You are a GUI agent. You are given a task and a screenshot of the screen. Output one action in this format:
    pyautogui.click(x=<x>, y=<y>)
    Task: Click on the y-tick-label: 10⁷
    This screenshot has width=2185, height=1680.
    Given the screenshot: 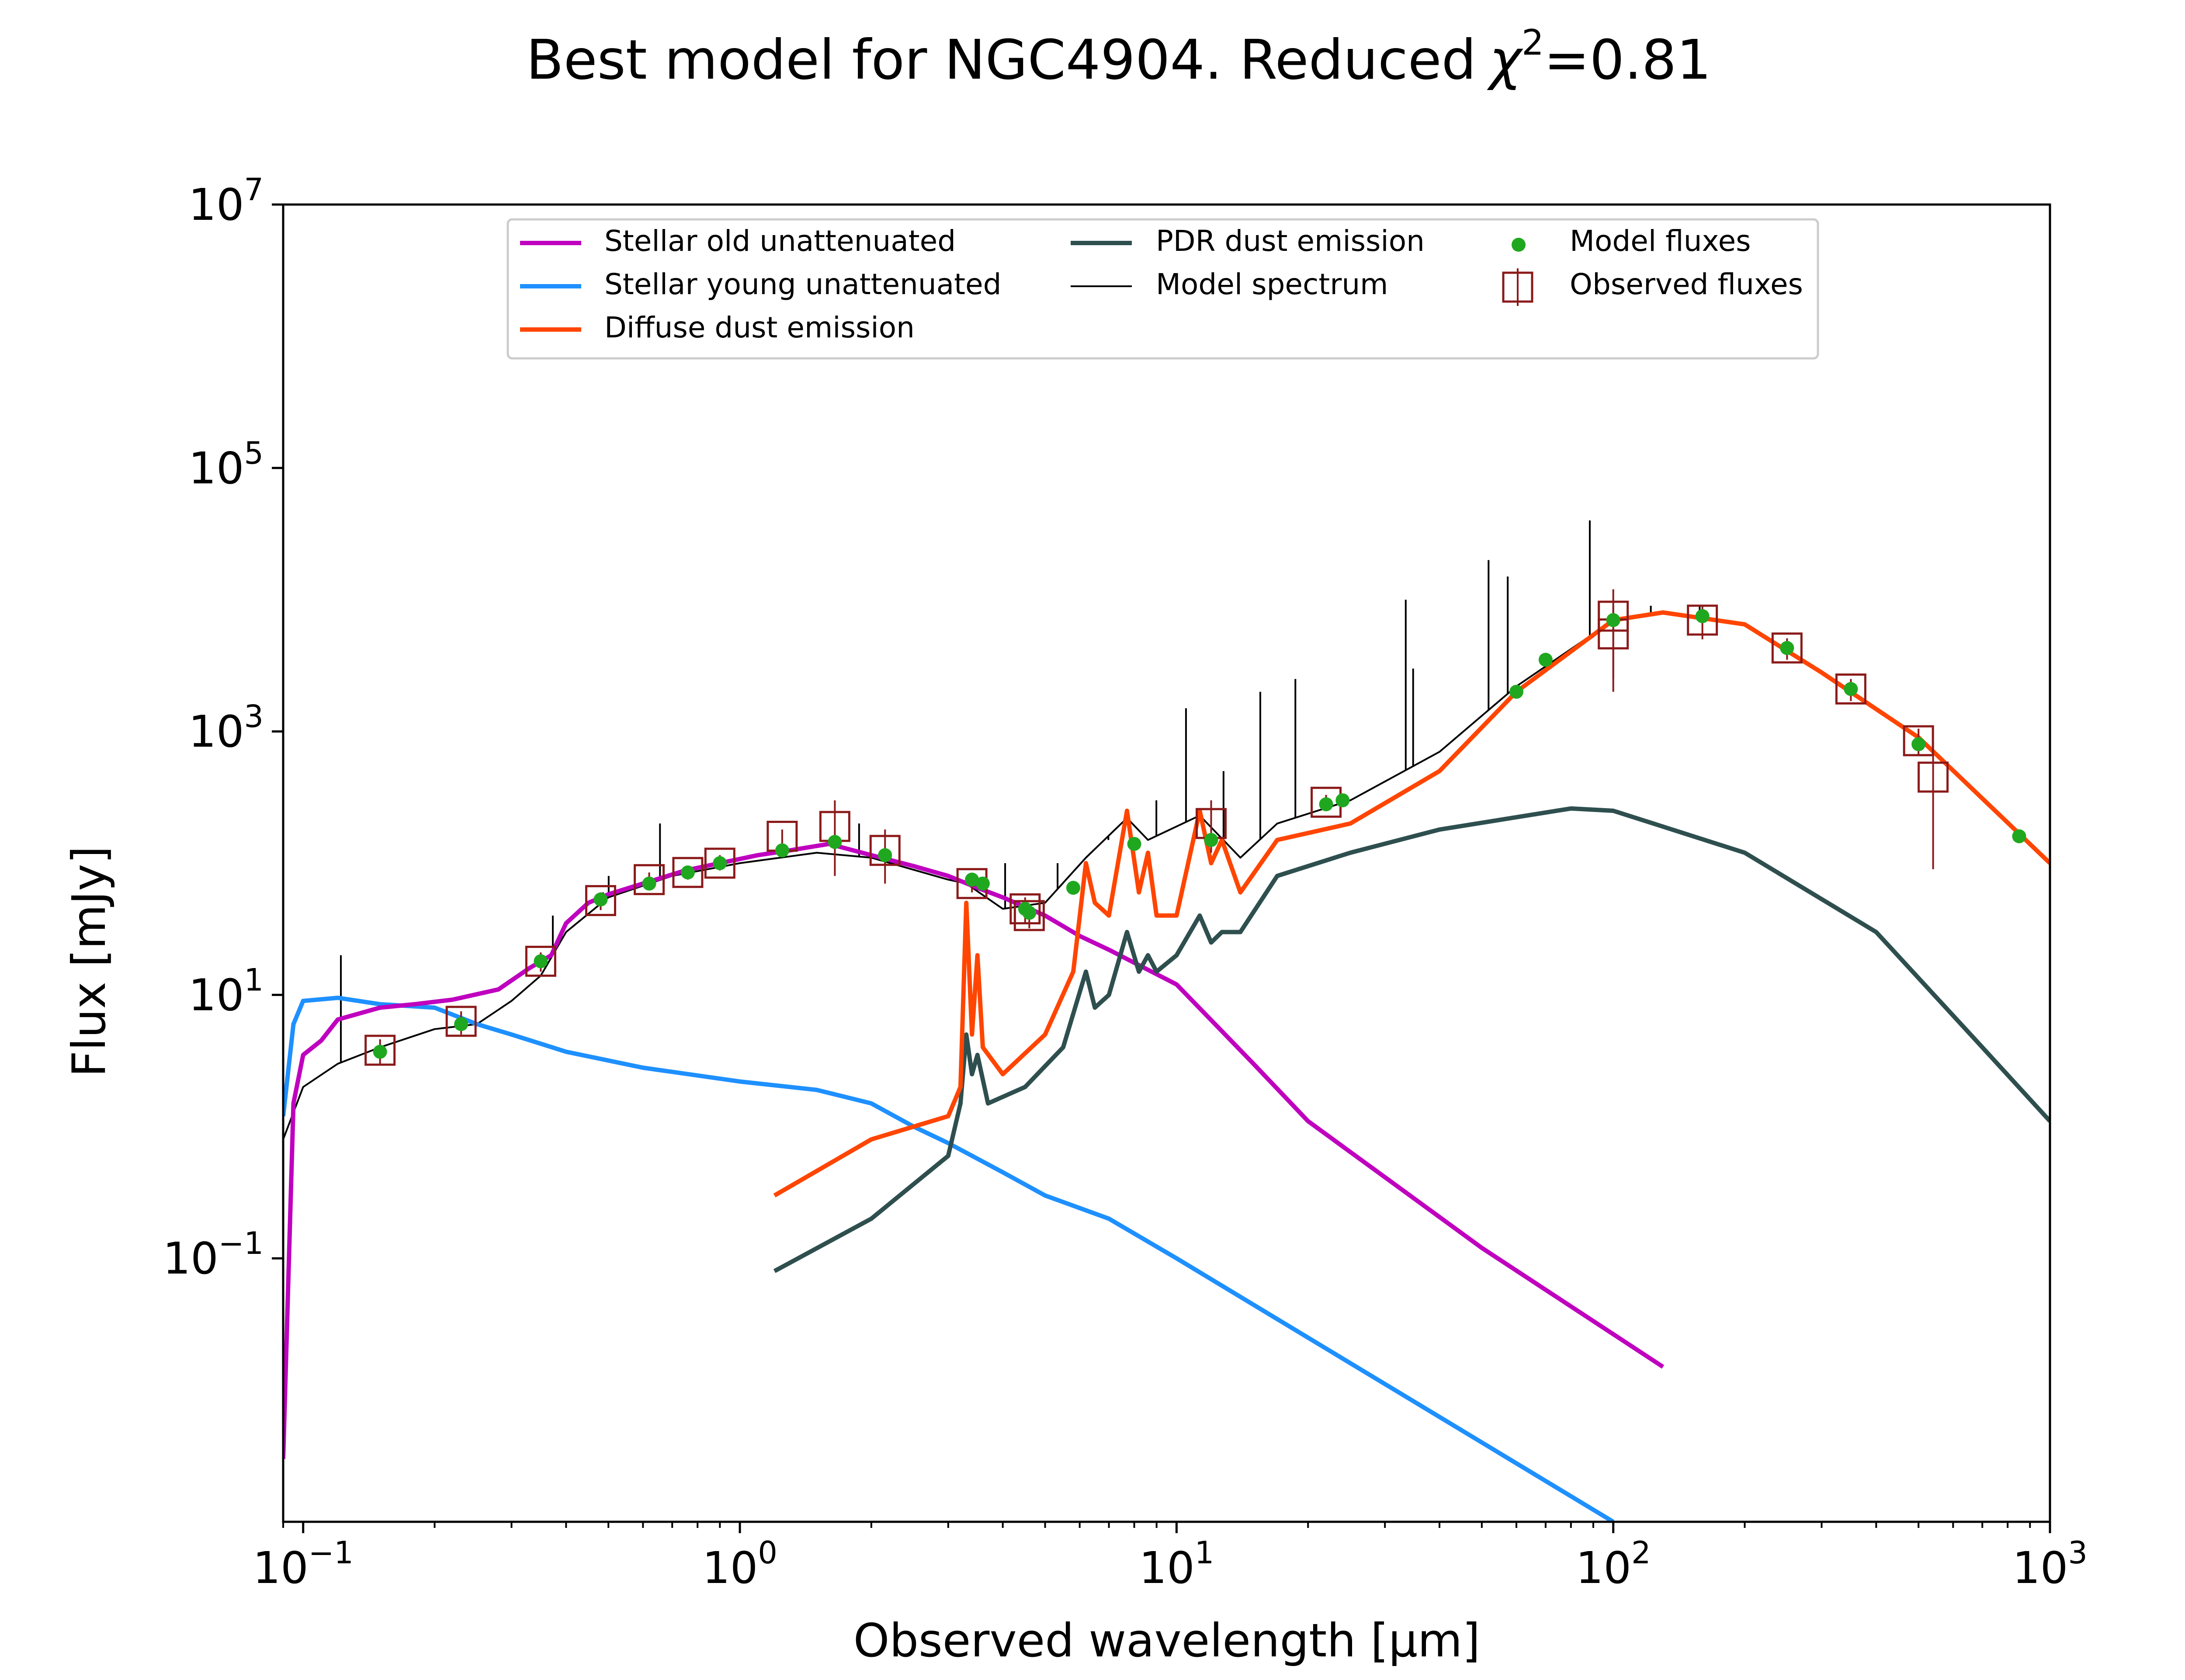 What is the action you would take?
    pyautogui.click(x=226, y=201)
    